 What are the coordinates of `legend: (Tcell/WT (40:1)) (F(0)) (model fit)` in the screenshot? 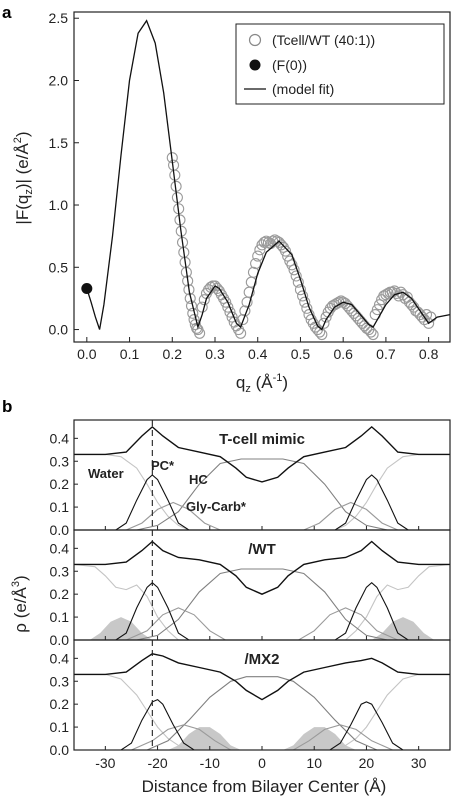 It's located at (340, 64).